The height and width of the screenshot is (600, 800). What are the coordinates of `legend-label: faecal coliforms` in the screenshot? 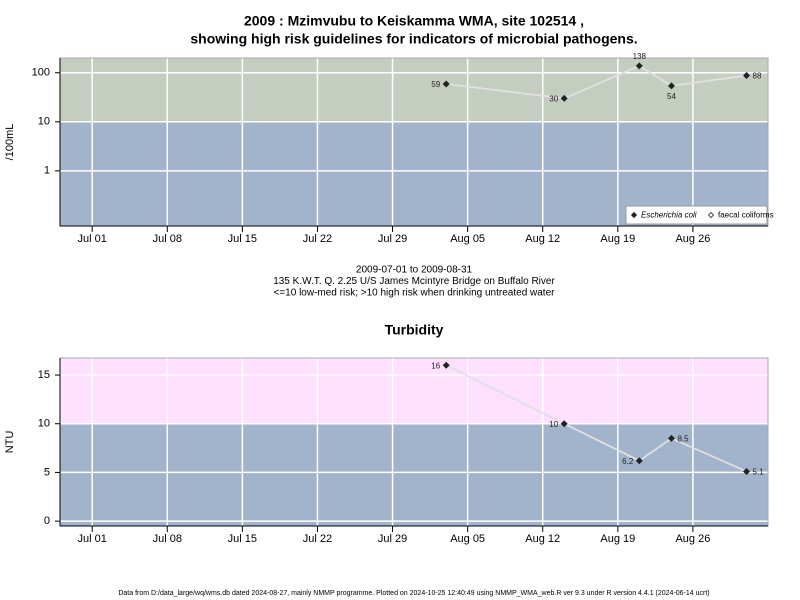 It's located at (746, 215).